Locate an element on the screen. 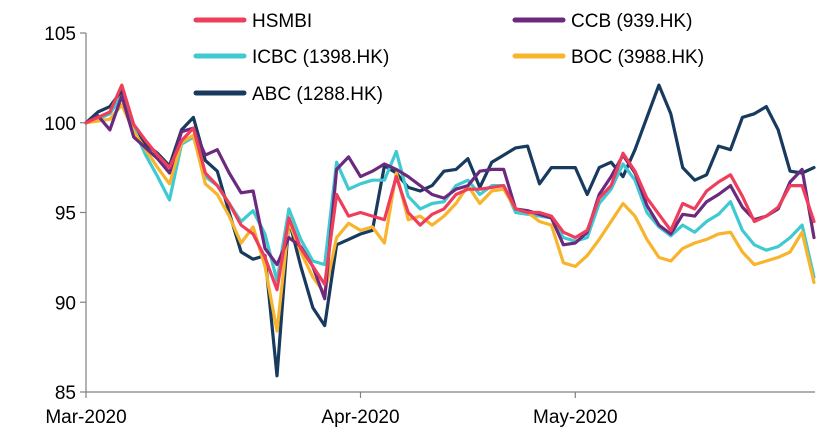 This screenshot has width=823, height=436. legend-item-hsmbi: HSMBI is located at coordinates (252, 21).